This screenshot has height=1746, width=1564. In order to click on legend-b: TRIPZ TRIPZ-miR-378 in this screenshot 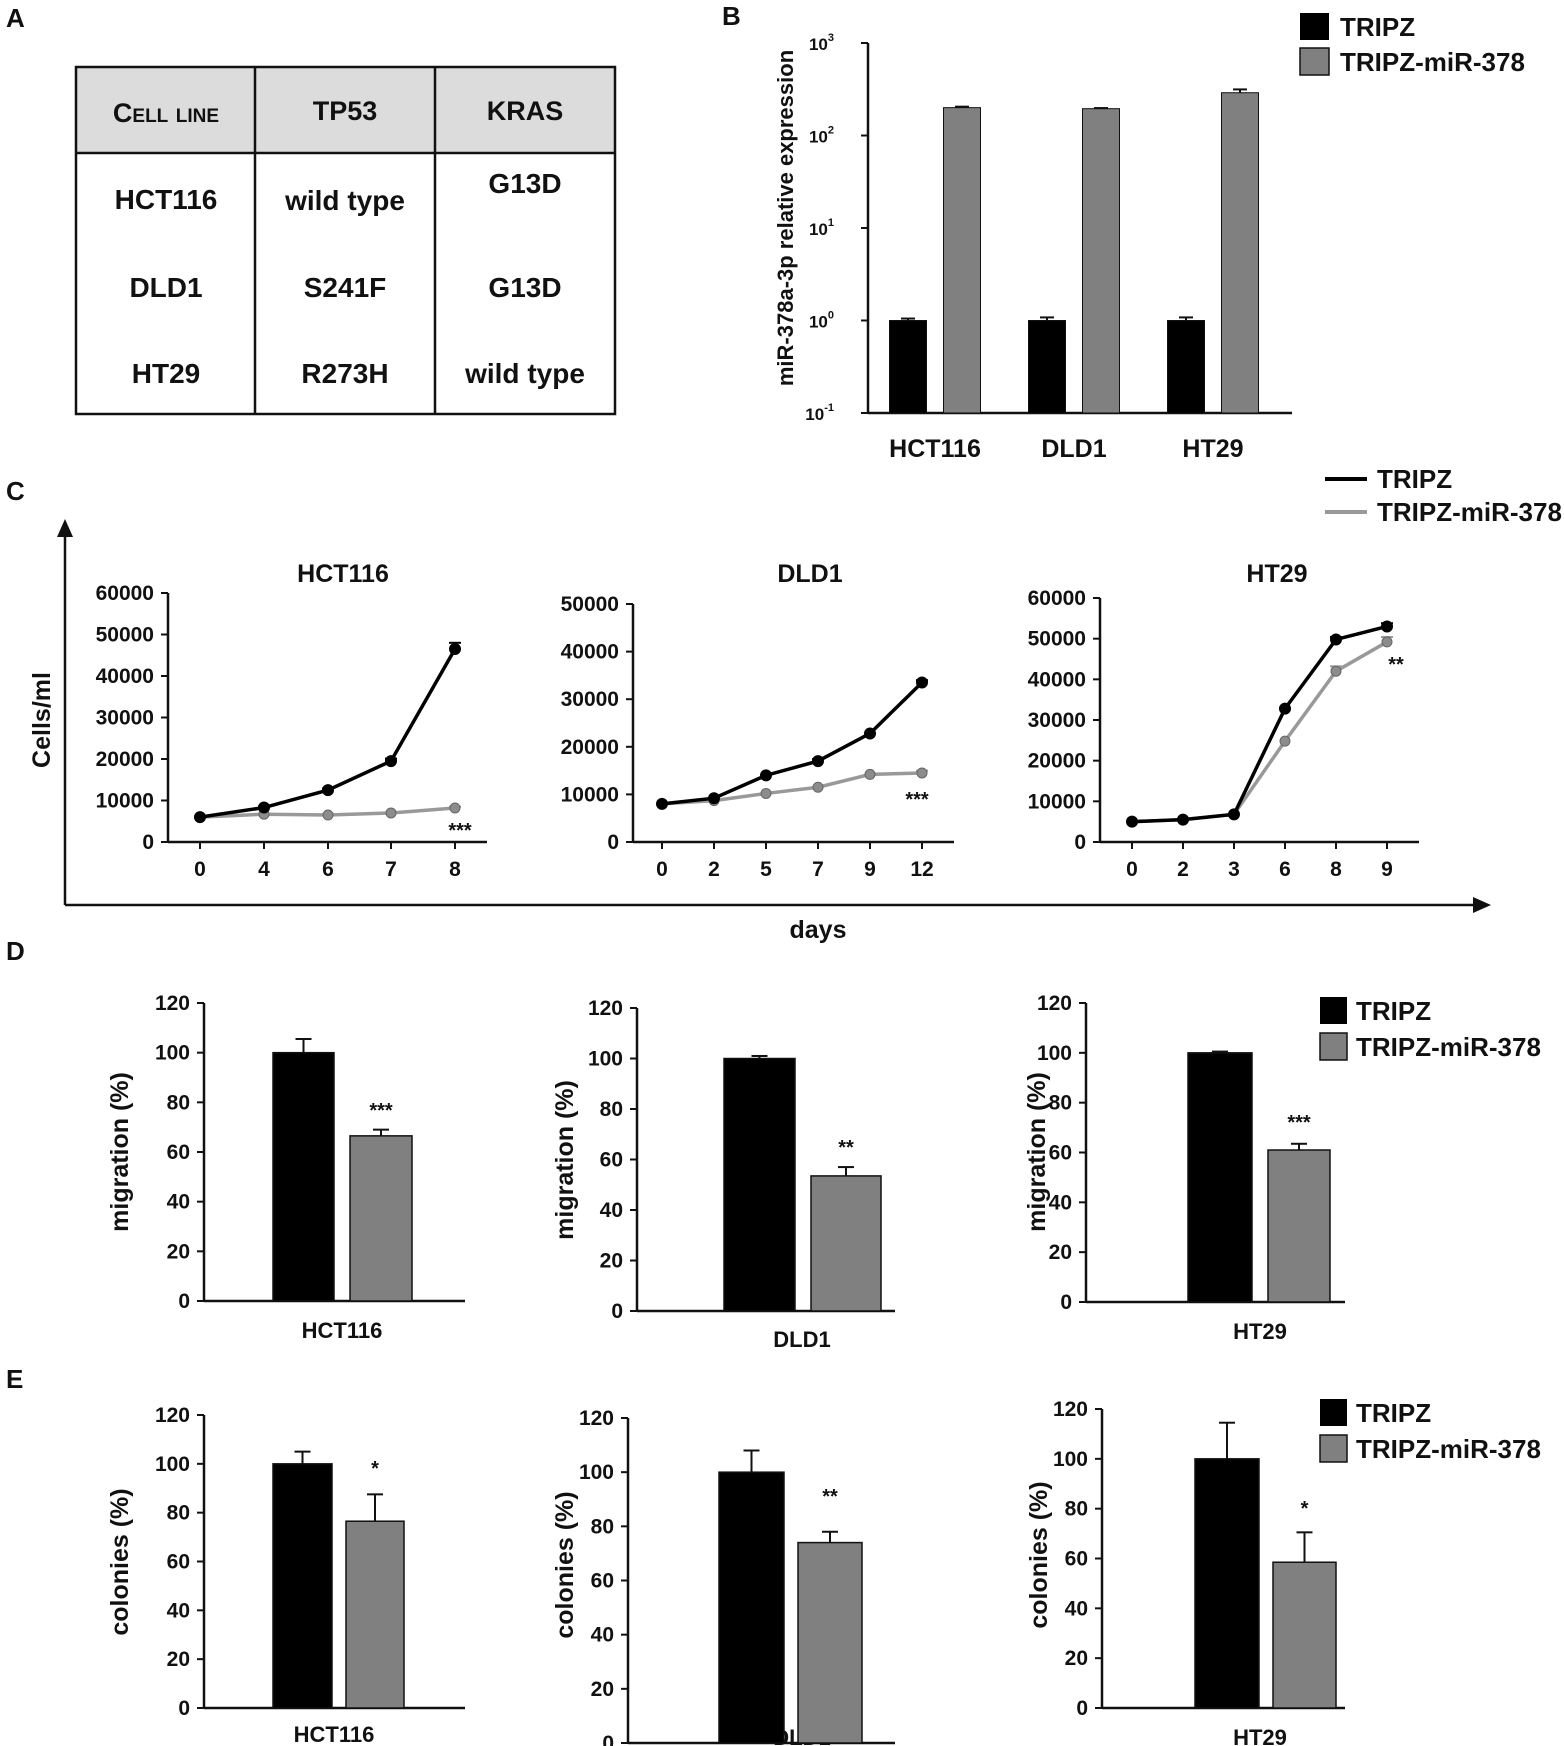, I will do `click(1412, 44)`.